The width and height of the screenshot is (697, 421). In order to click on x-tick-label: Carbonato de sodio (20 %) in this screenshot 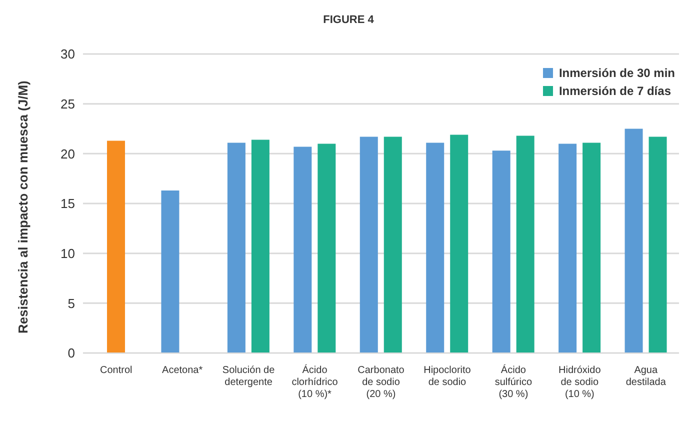, I will do `click(381, 382)`.